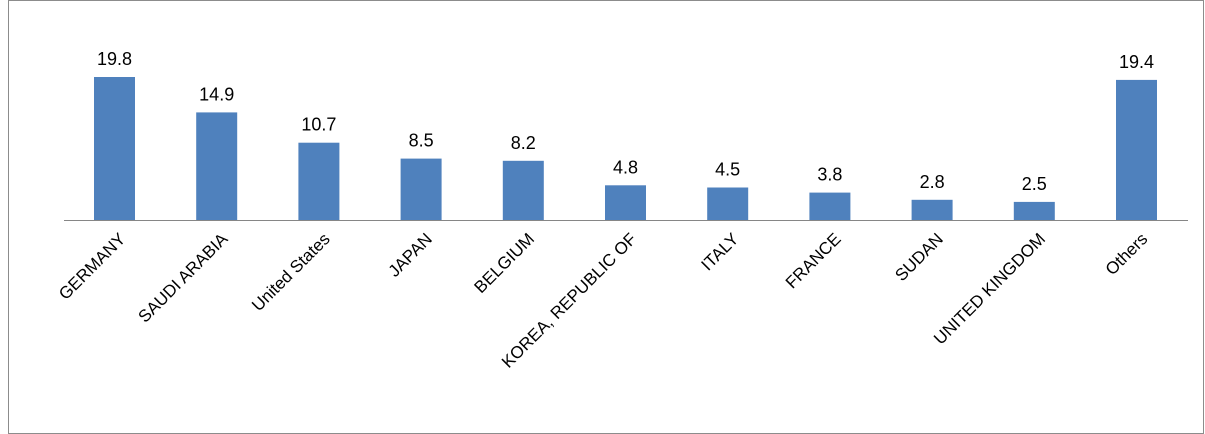 The width and height of the screenshot is (1205, 434). What do you see at coordinates (625, 202) in the screenshot?
I see `bar-korea-republic-of` at bounding box center [625, 202].